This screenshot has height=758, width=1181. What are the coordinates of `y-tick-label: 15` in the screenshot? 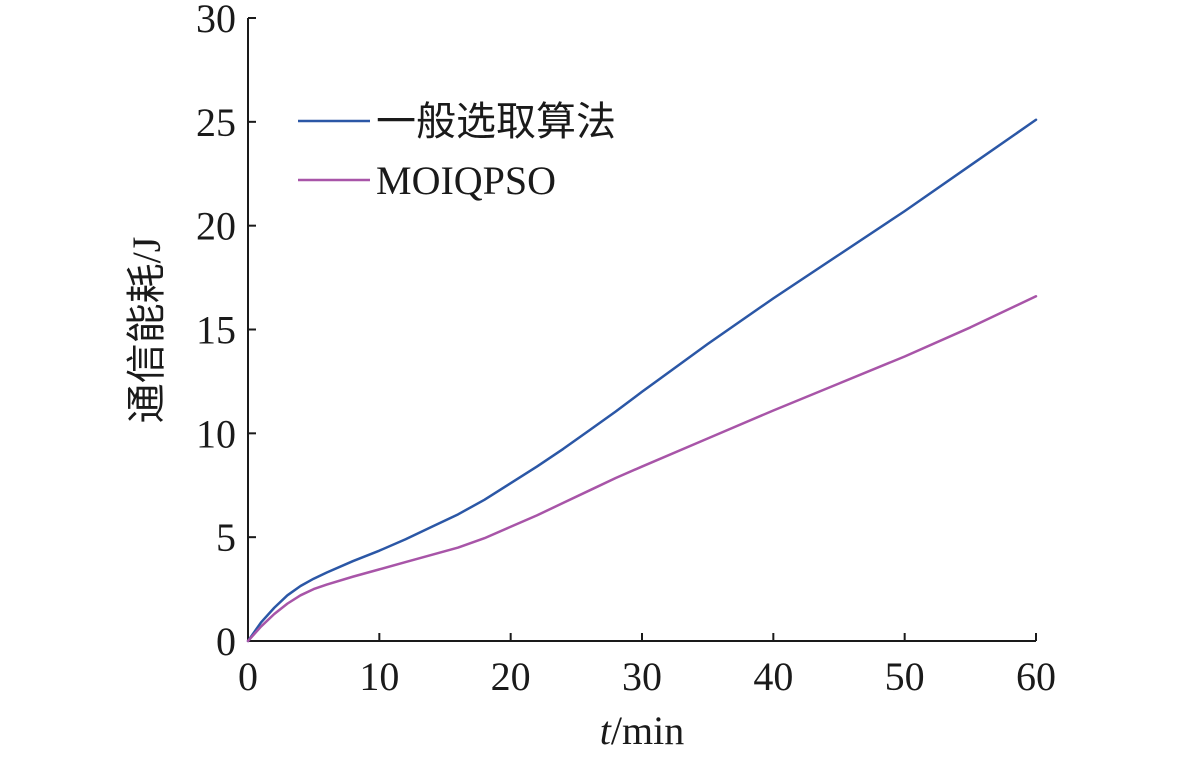 It's located at (216, 330).